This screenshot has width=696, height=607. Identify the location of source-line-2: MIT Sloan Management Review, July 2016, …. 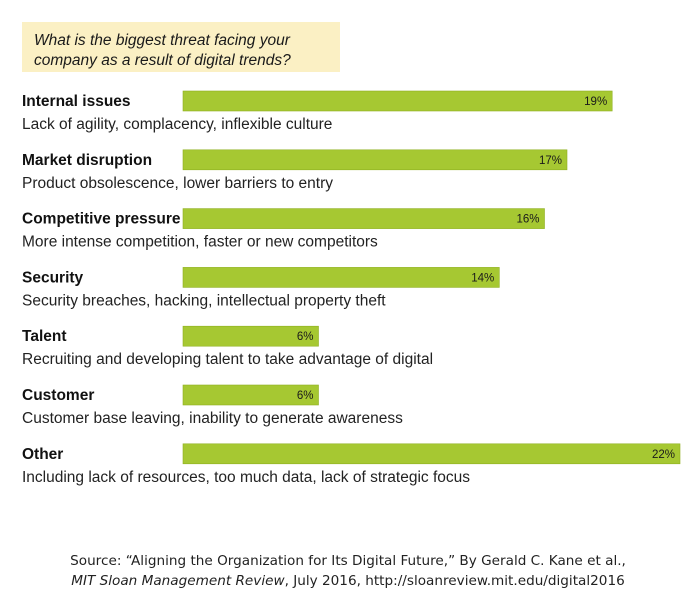
(348, 581).